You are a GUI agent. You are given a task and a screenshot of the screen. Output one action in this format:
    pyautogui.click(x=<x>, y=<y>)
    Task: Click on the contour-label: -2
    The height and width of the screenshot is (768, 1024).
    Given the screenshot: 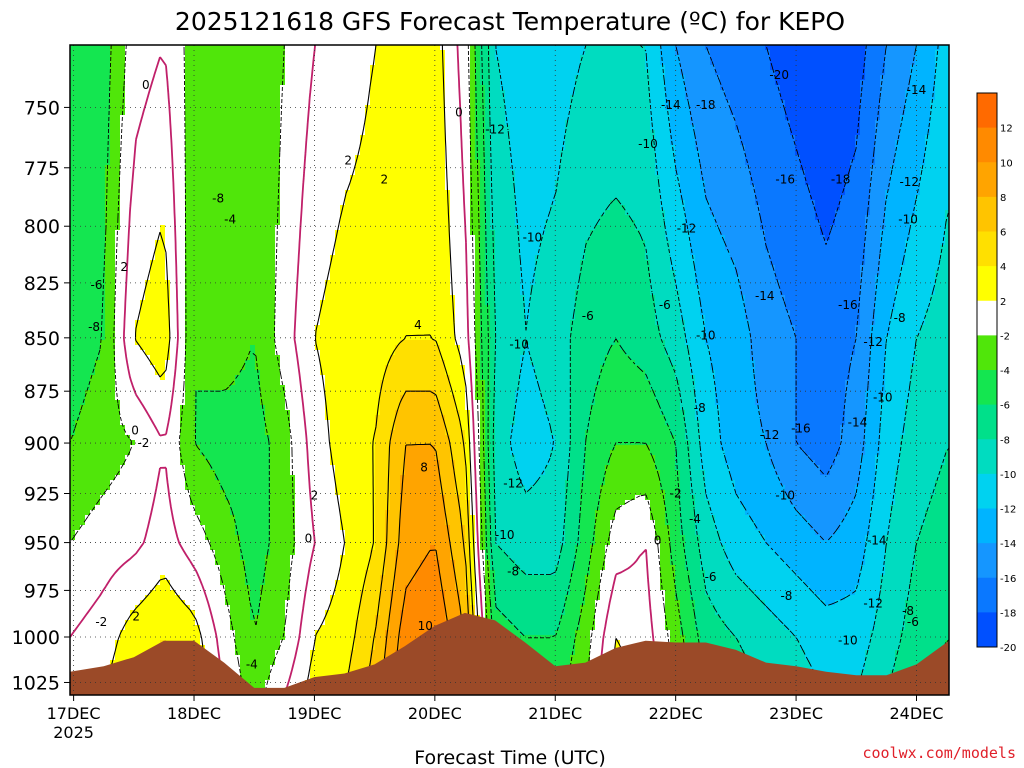 What is the action you would take?
    pyautogui.click(x=676, y=493)
    